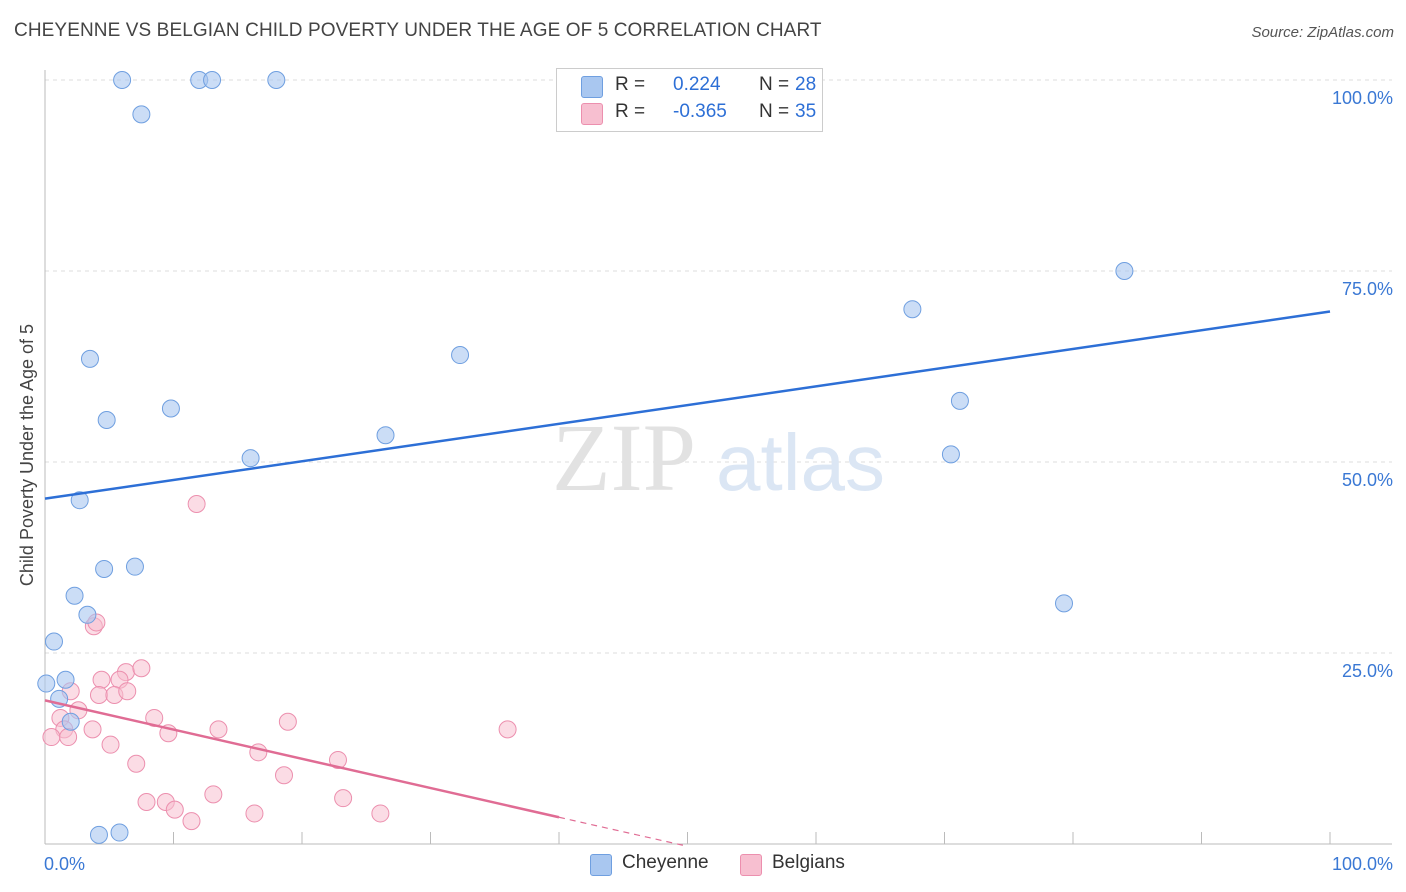 The height and width of the screenshot is (892, 1406). Describe the element at coordinates (592, 114) in the screenshot. I see `legend-swatch-belgians` at that location.